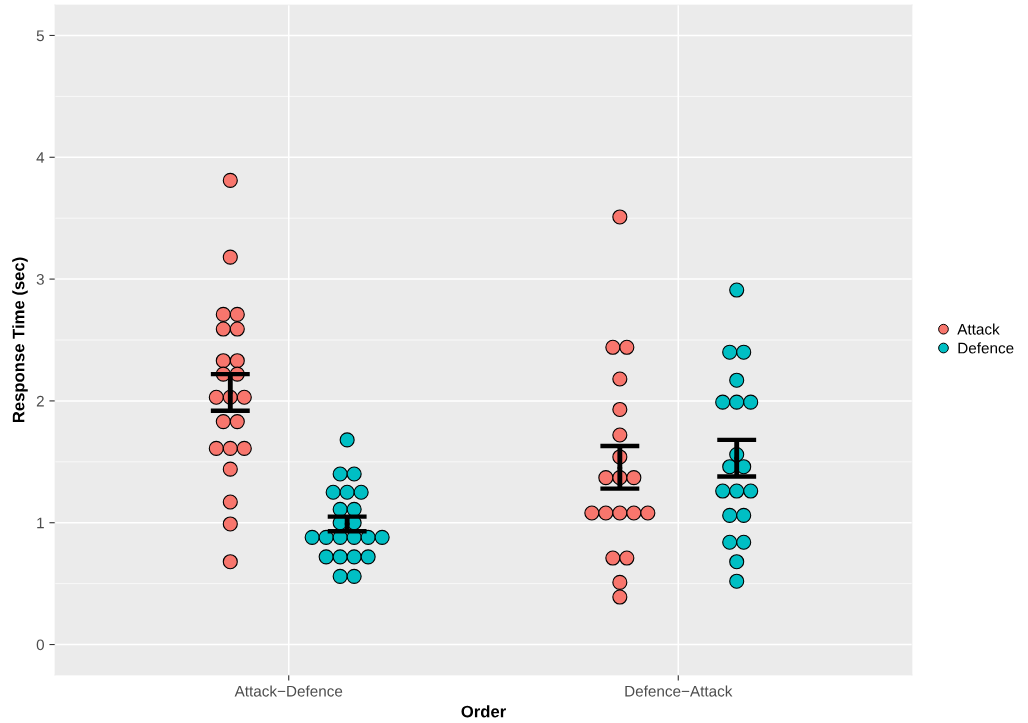 Image resolution: width=1028 pixels, height=723 pixels. Describe the element at coordinates (40, 157) in the screenshot. I see `y-tick-label: 4` at that location.